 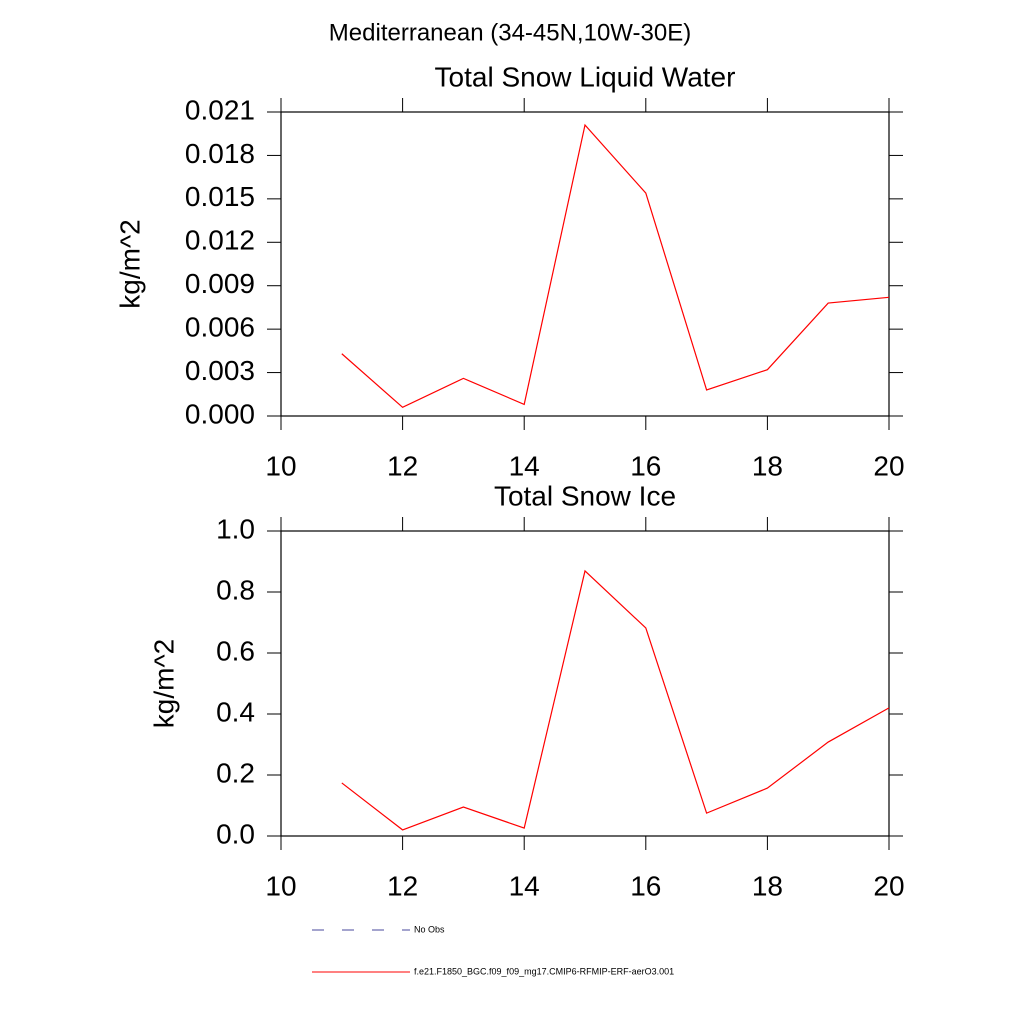 What do you see at coordinates (220, 240) in the screenshot?
I see `y-tick-label: 0.012` at bounding box center [220, 240].